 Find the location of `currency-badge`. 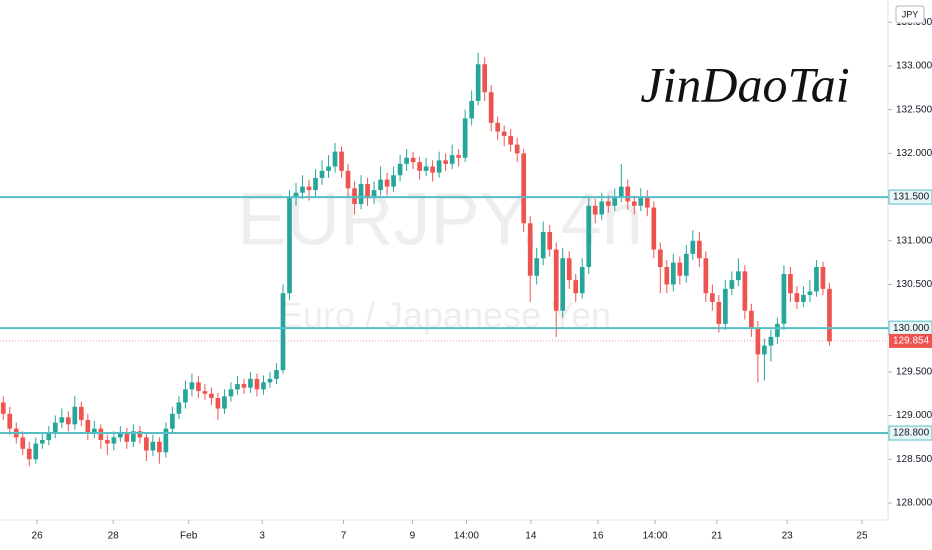

currency-badge is located at coordinates (910, 14).